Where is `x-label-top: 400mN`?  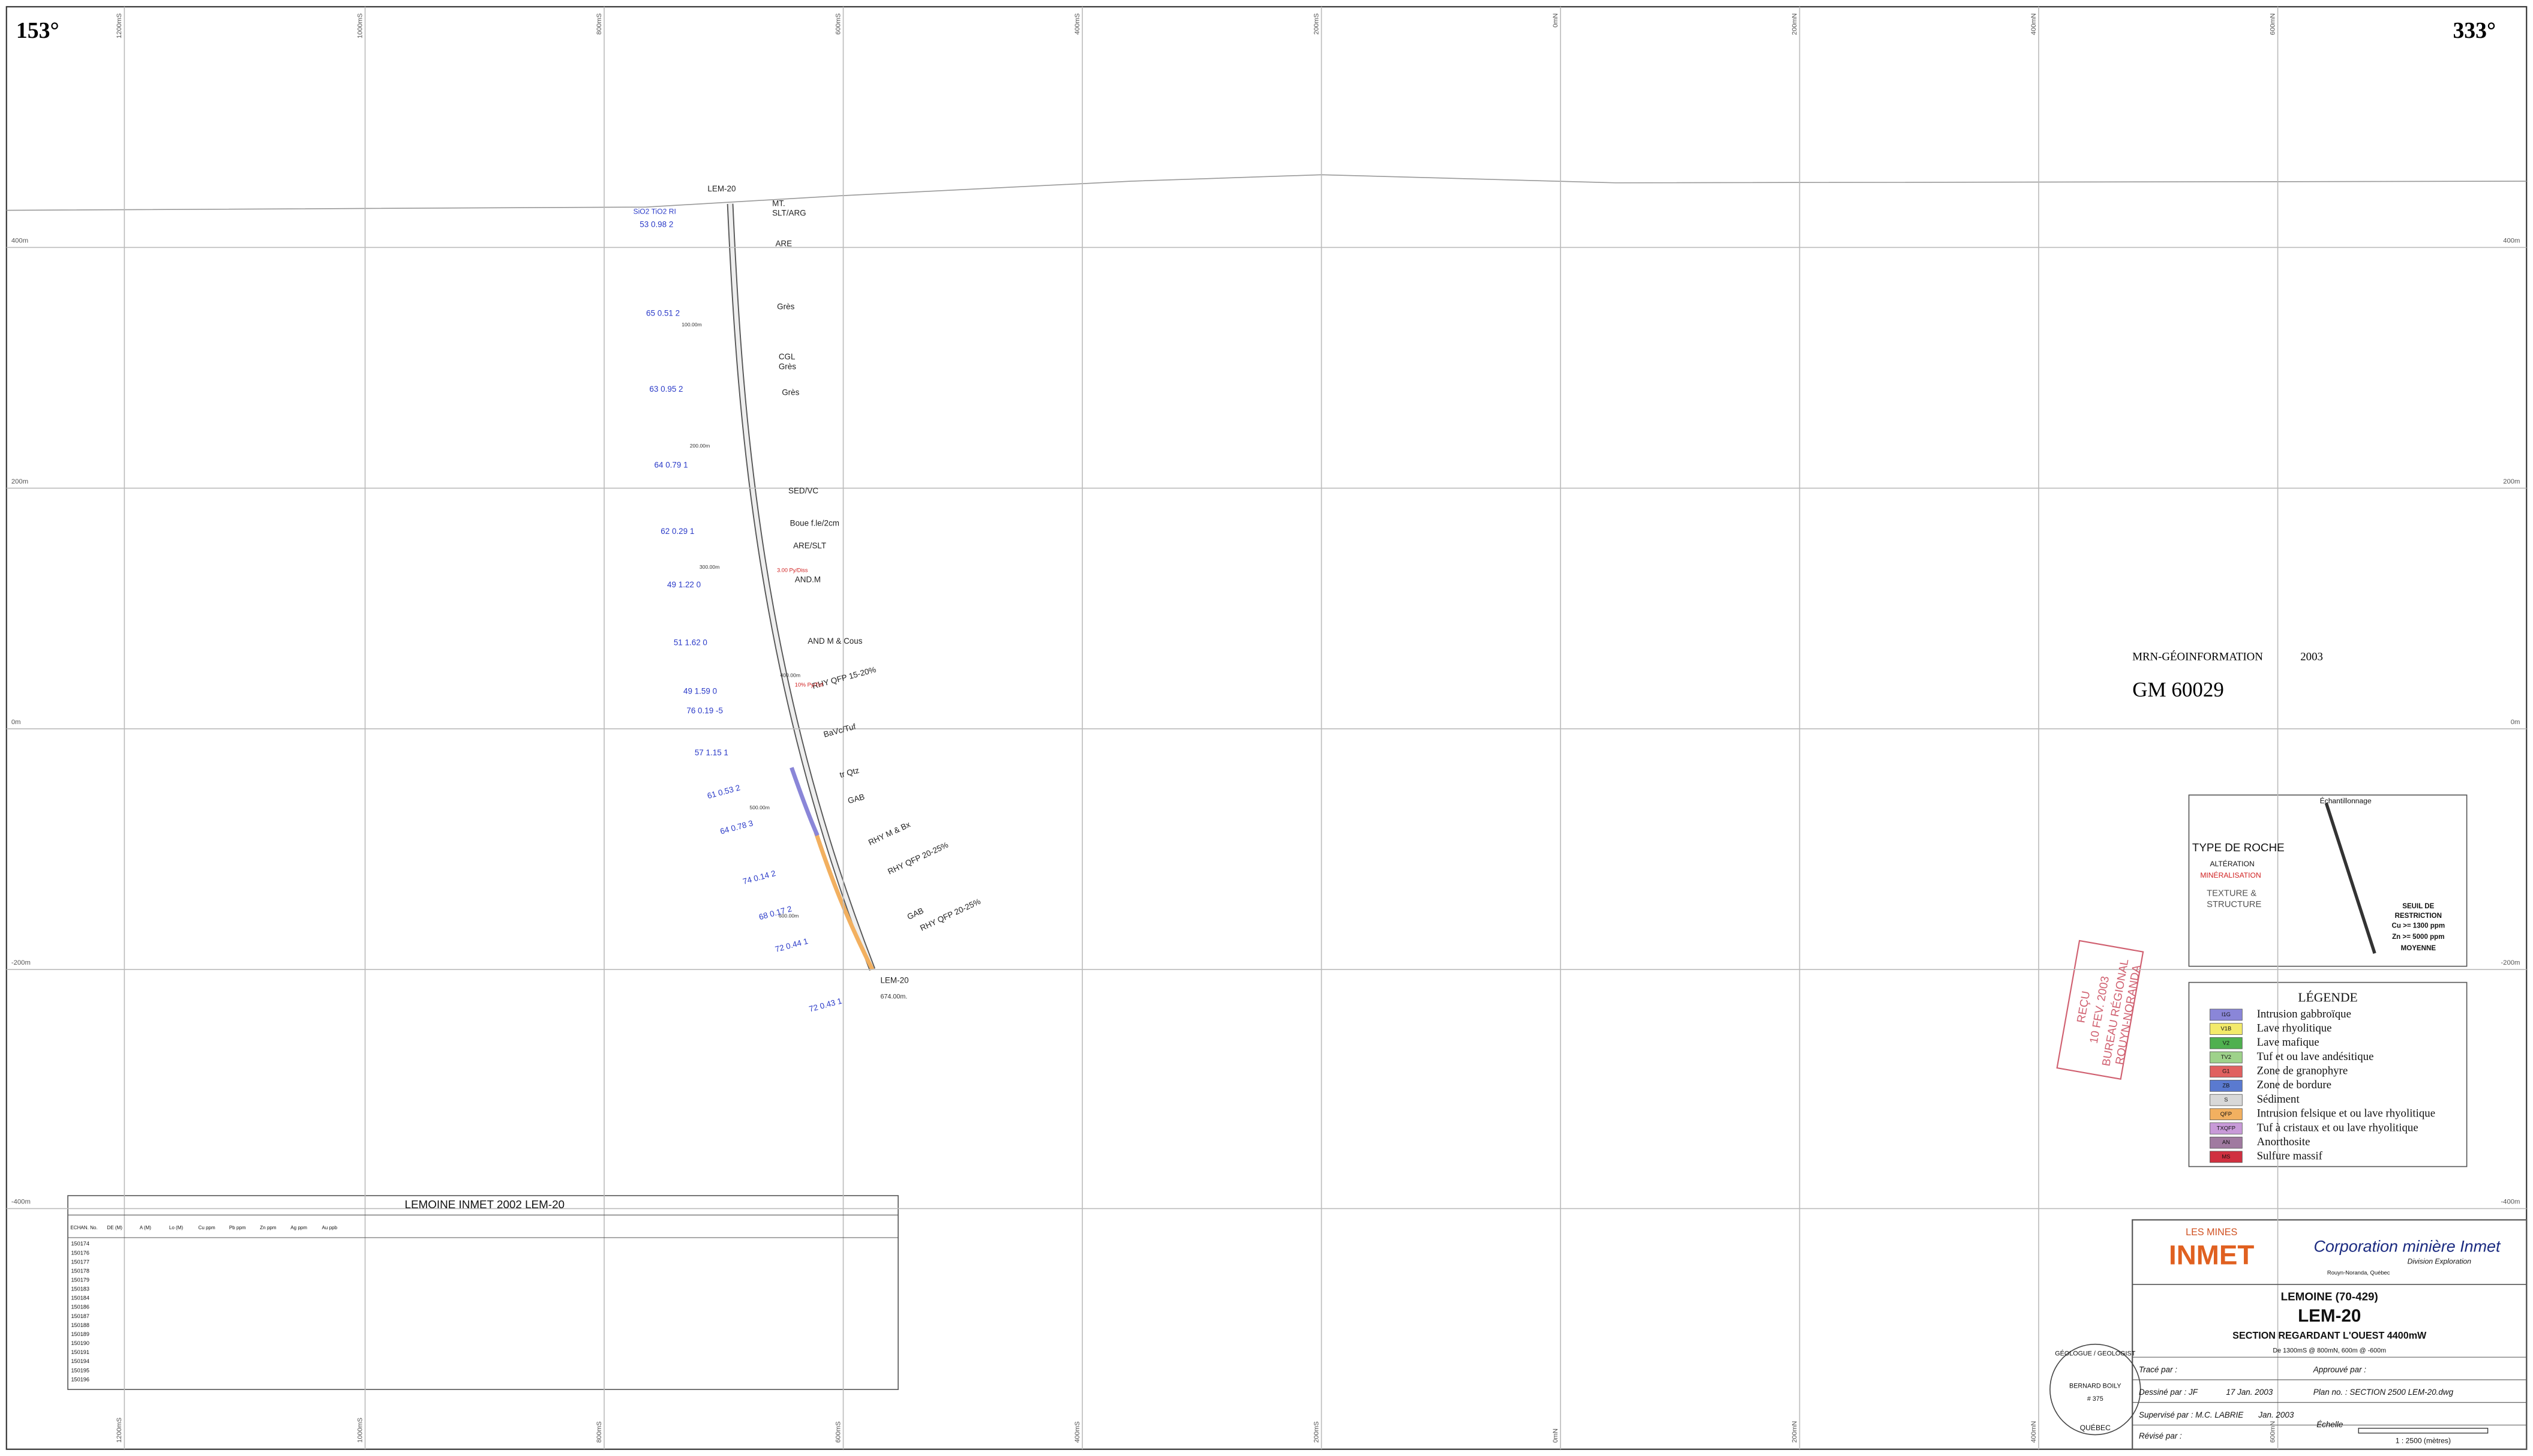 x-label-top: 400mN is located at coordinates (2033, 24).